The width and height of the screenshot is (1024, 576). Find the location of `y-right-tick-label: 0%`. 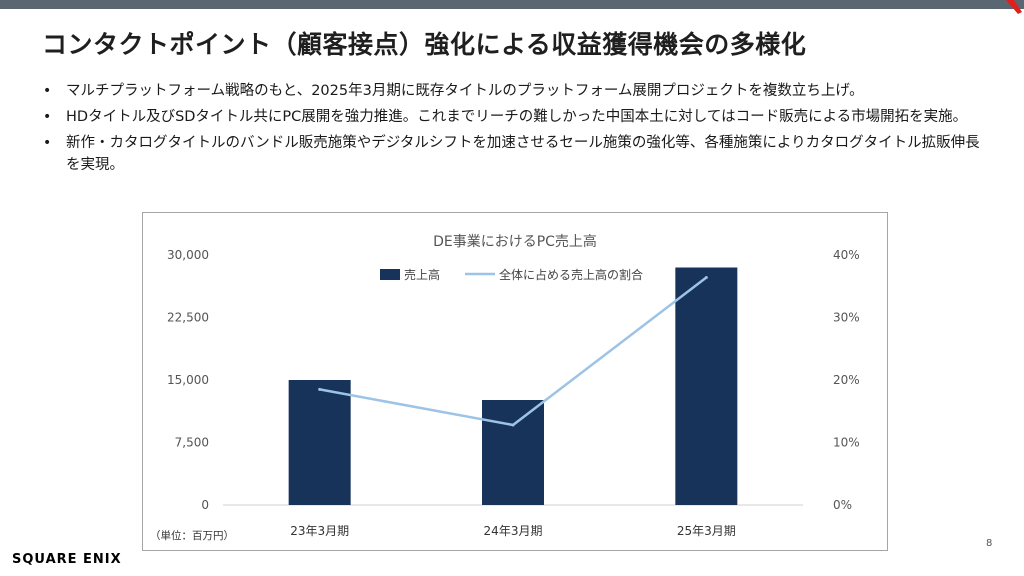

y-right-tick-label: 0% is located at coordinates (842, 505).